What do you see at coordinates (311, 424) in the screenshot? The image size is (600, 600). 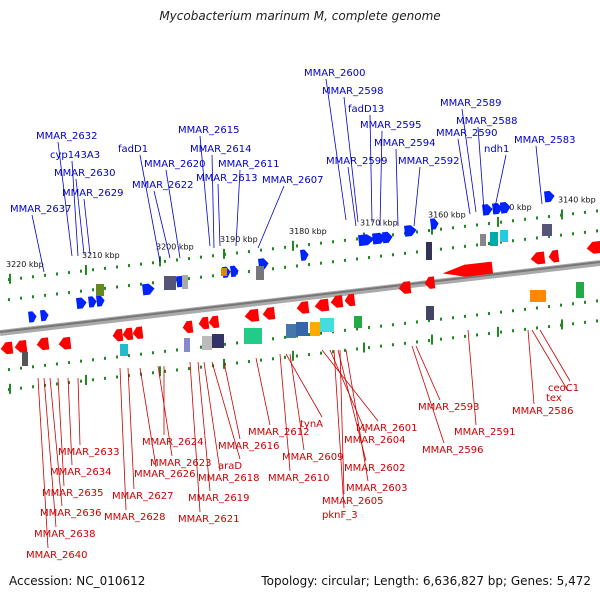 I see `gene-label: tynA` at bounding box center [311, 424].